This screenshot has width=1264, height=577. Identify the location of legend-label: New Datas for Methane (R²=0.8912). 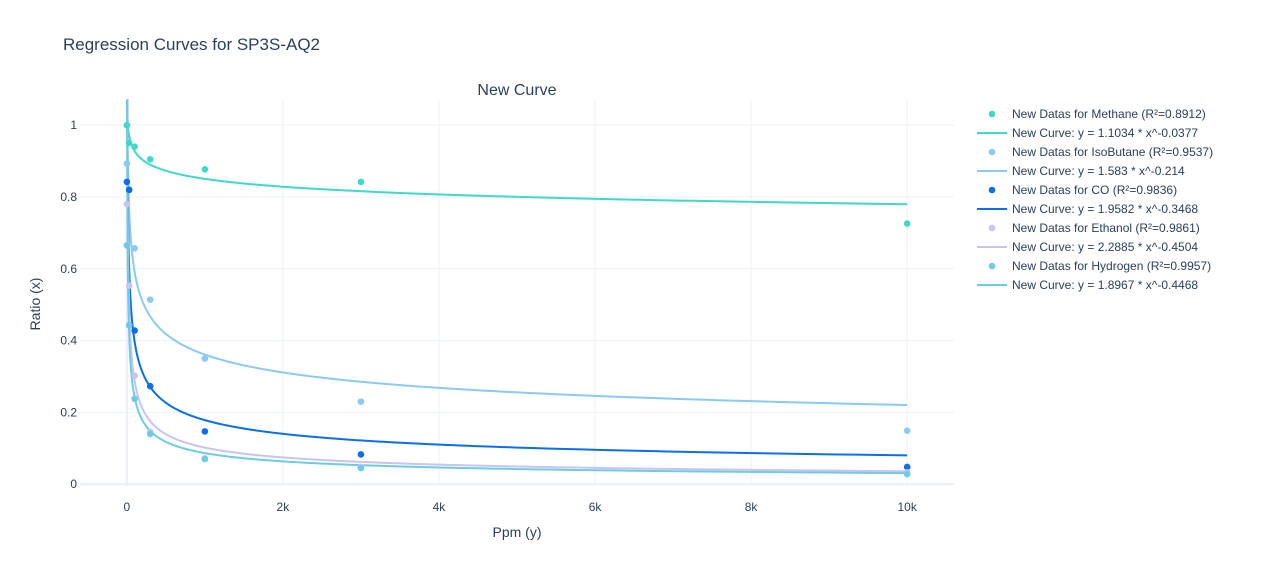
(1109, 114).